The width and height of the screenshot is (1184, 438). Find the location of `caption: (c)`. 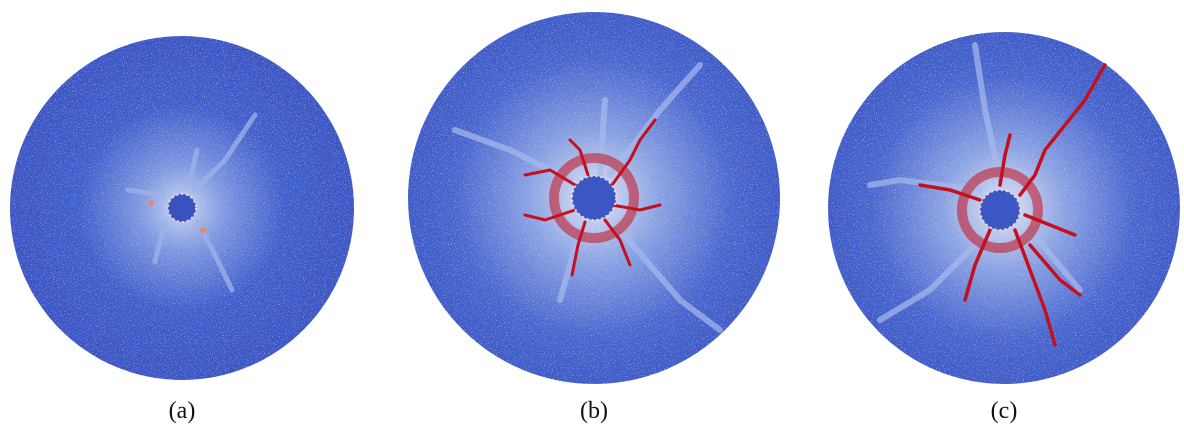

caption: (c) is located at coordinates (1004, 411).